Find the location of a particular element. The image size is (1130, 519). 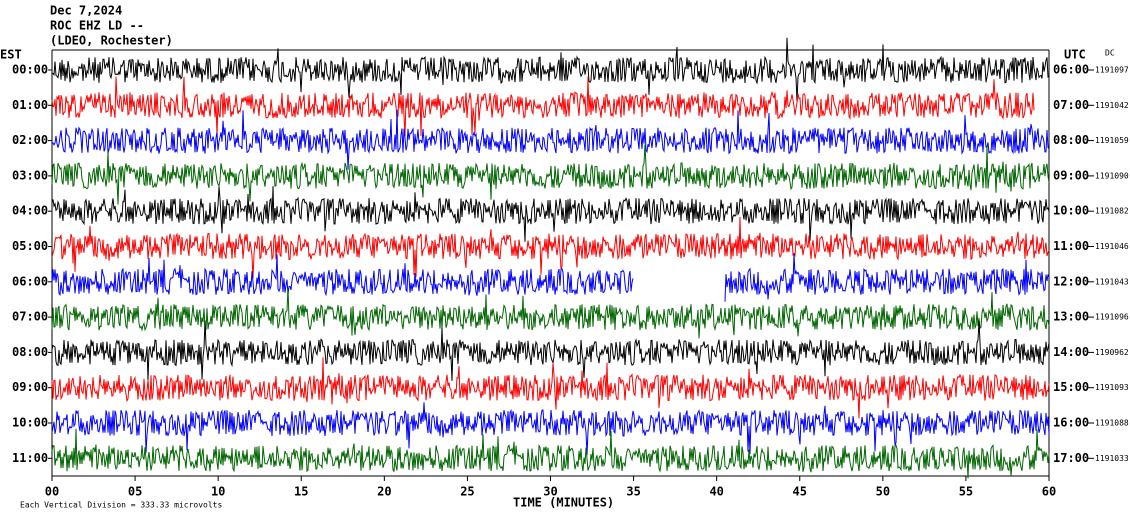

x-tick-label: 15 is located at coordinates (301, 492).